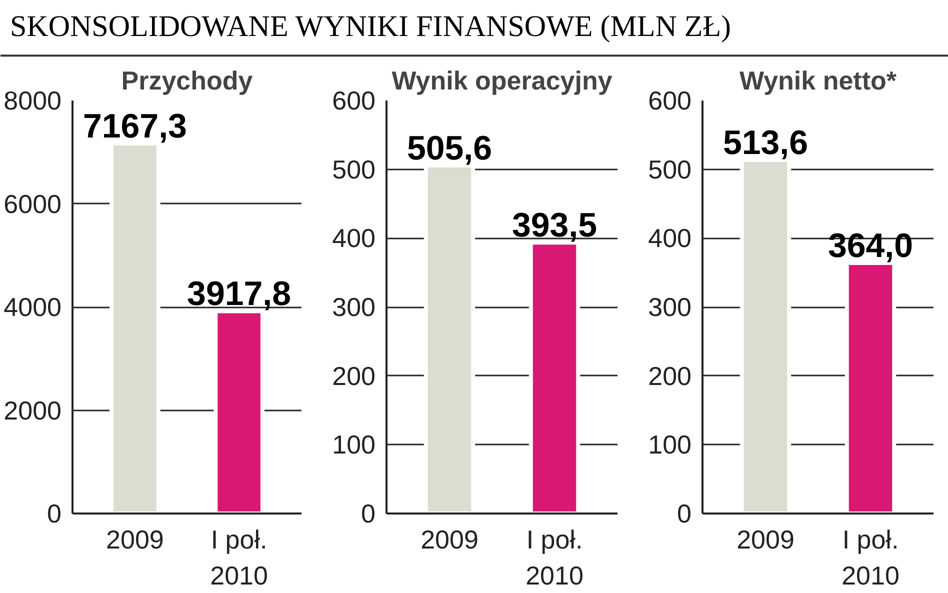  I want to click on text: SKONSOLIDOWANE WYNIKI FINANSOWE (MLN ZŁ), so click(371, 27).